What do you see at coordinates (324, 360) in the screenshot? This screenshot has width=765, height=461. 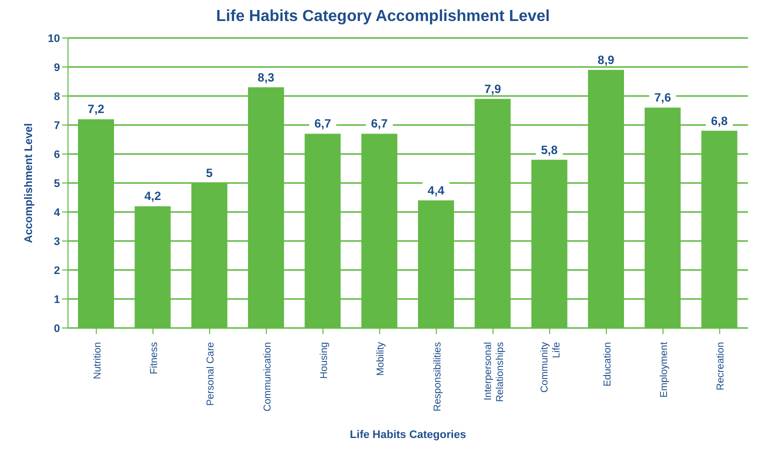 I see `x-tick-label: Housing` at bounding box center [324, 360].